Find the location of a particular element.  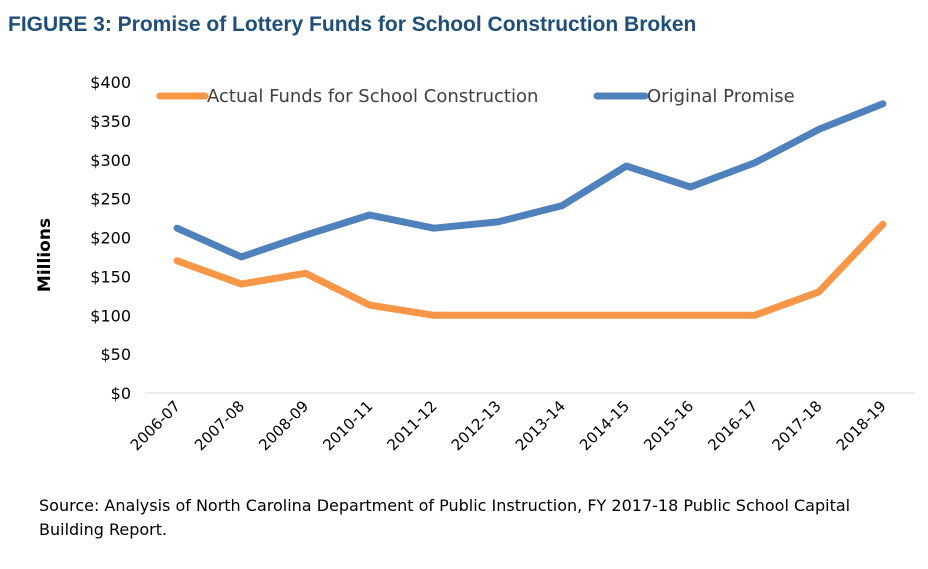

x-tick-label: 2011-12 is located at coordinates (412, 425).